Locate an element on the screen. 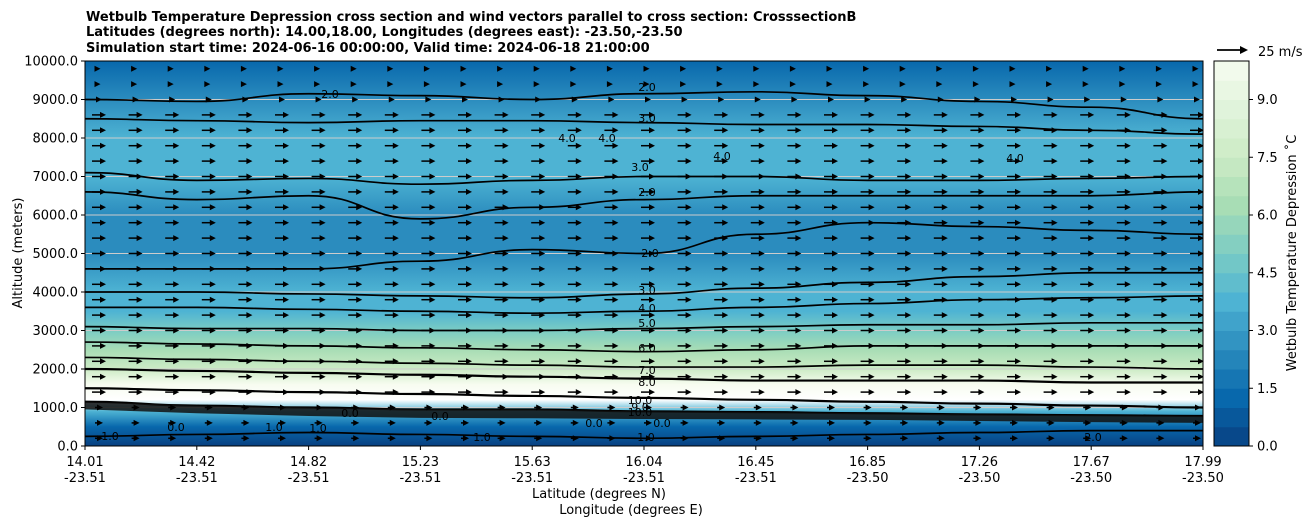 Image resolution: width=1312 pixels, height=530 pixels. contour-label-28: 1.0 is located at coordinates (482, 437).